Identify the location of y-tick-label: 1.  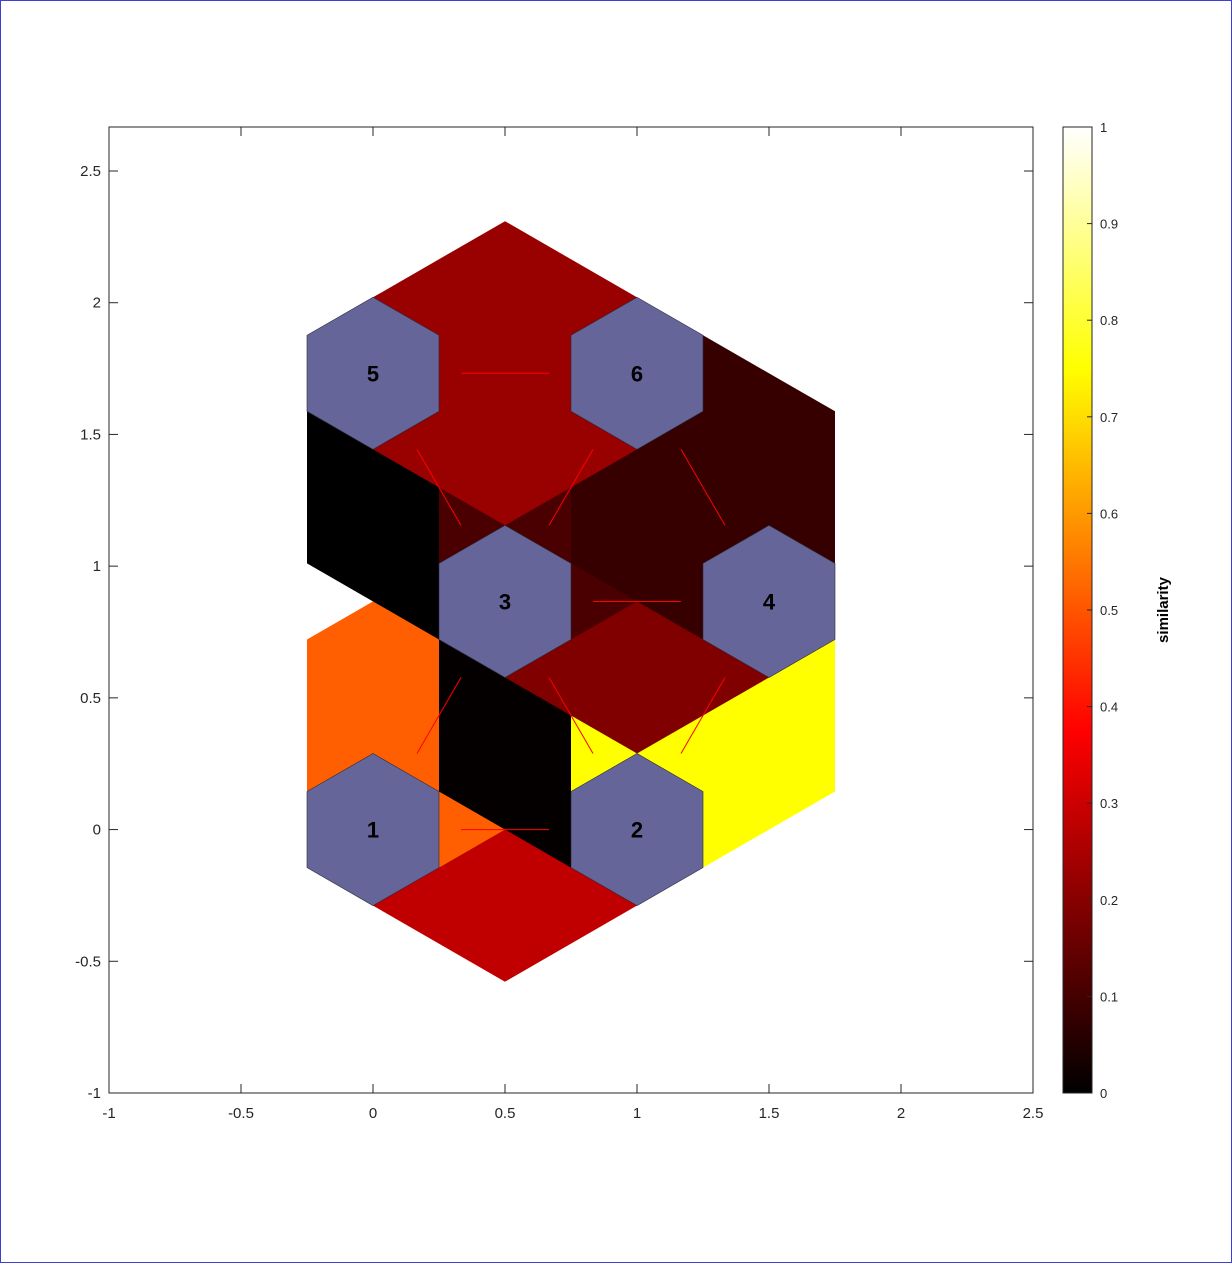
(97, 566).